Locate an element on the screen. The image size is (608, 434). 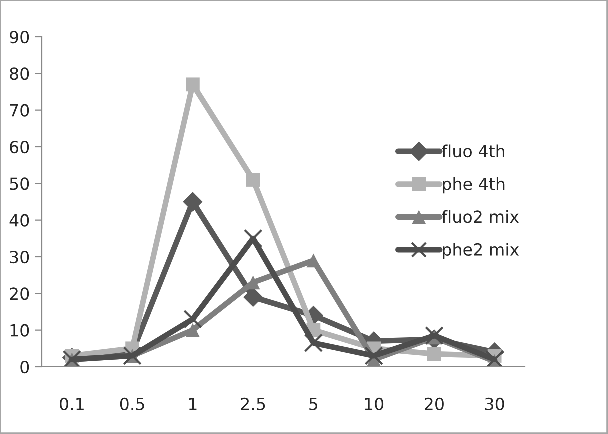
y-tick-label: 60 is located at coordinates (20, 147).